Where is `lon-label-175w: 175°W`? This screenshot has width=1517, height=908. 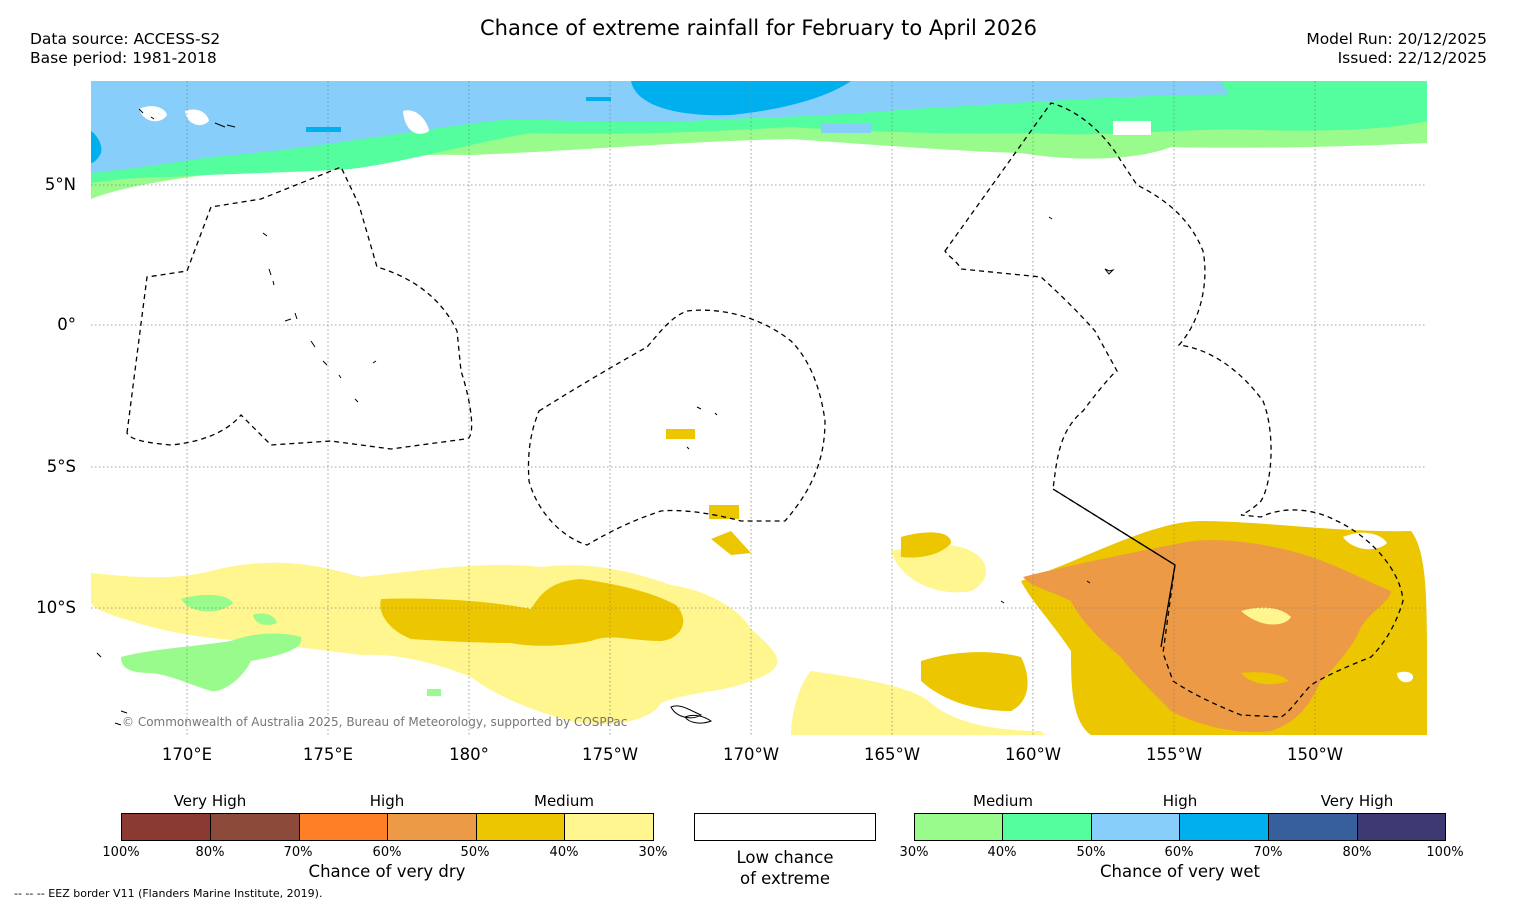 lon-label-175w: 175°W is located at coordinates (610, 754).